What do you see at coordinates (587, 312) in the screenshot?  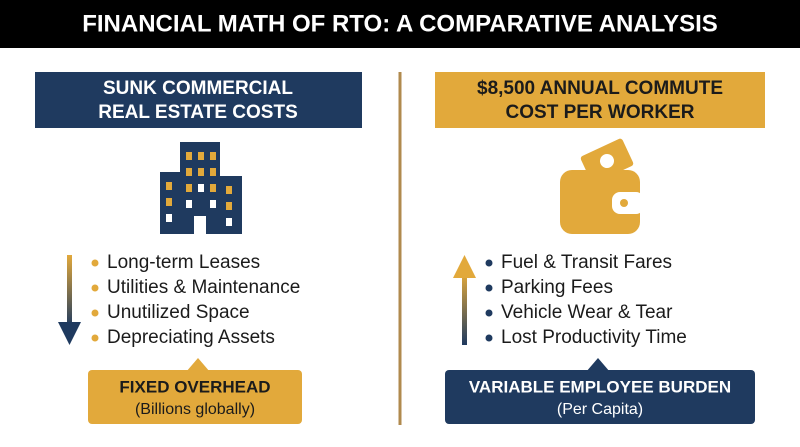 I see `list-item: Vehicle Wear & Tear` at bounding box center [587, 312].